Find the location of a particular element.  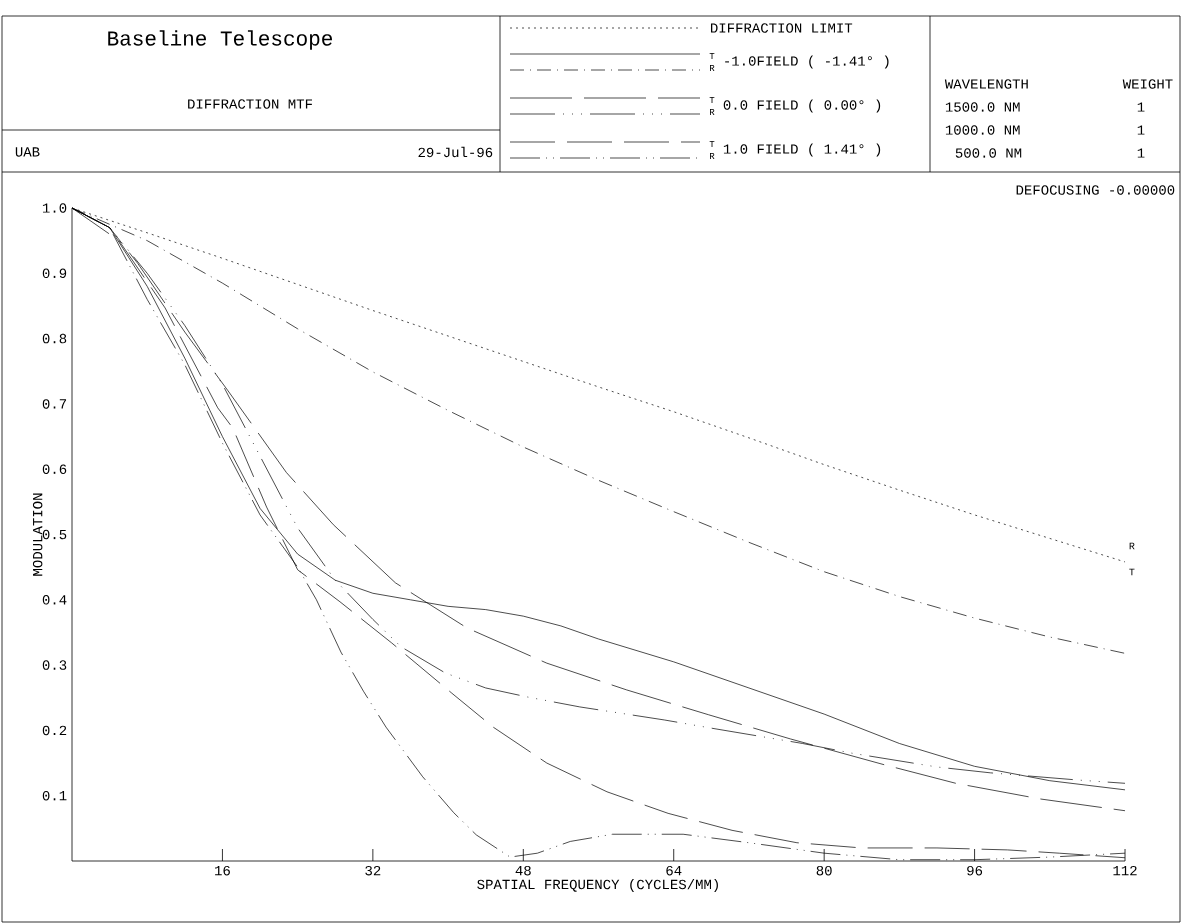

text: DIFFRACTION LIMIT is located at coordinates (781, 28).